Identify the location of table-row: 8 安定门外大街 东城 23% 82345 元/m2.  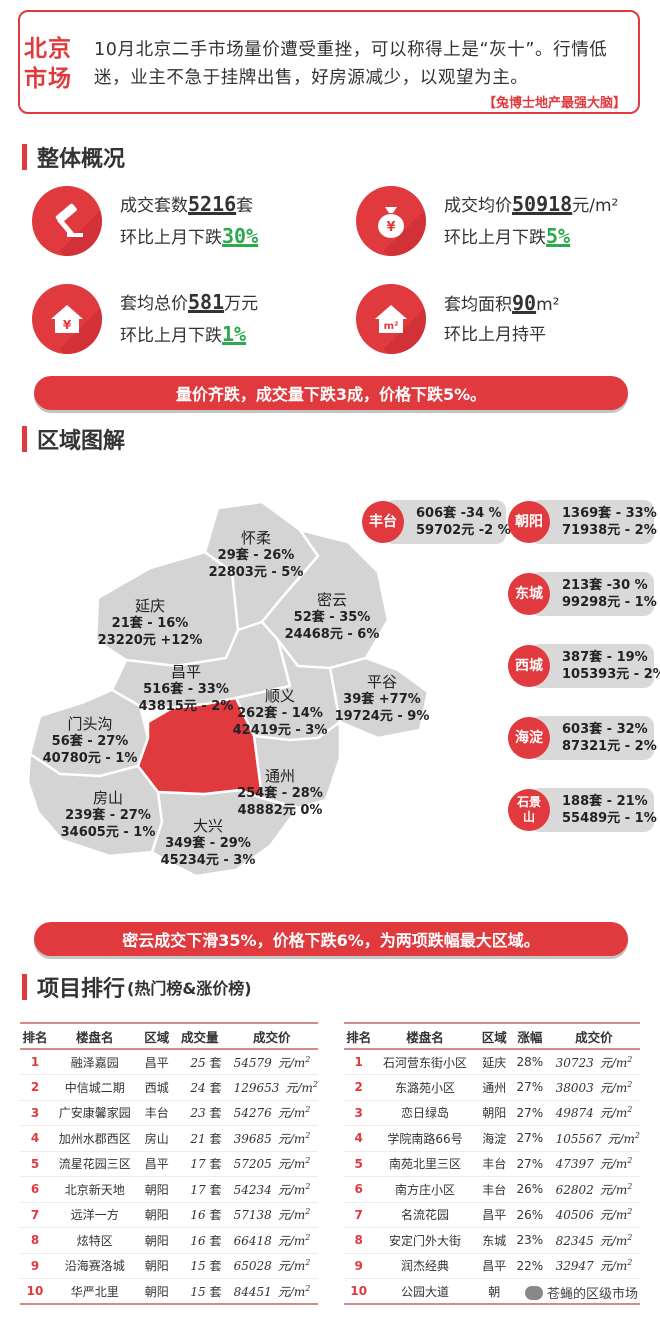
(492, 1240).